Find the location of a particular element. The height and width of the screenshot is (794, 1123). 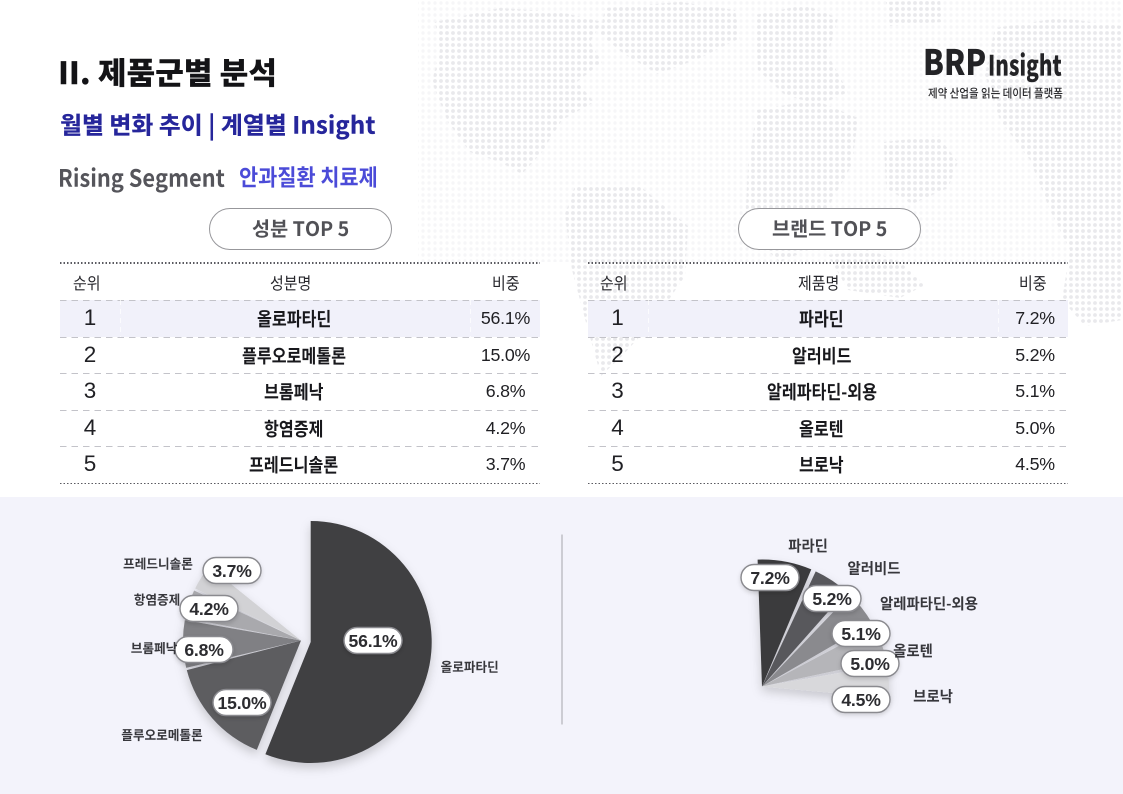

svg-text: 15.0% is located at coordinates (242, 703).